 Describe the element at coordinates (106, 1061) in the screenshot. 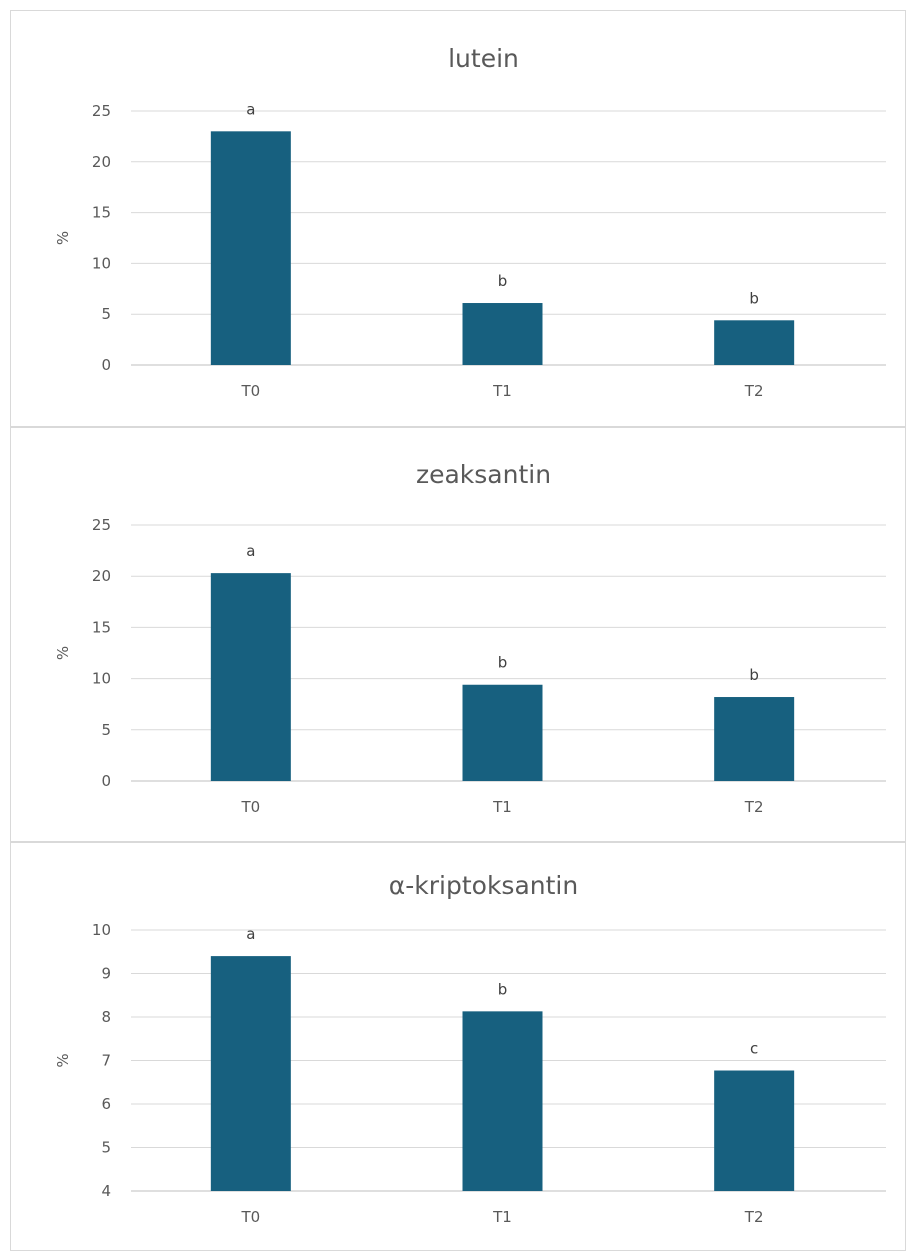

I see `y-tick-label: 7` at that location.